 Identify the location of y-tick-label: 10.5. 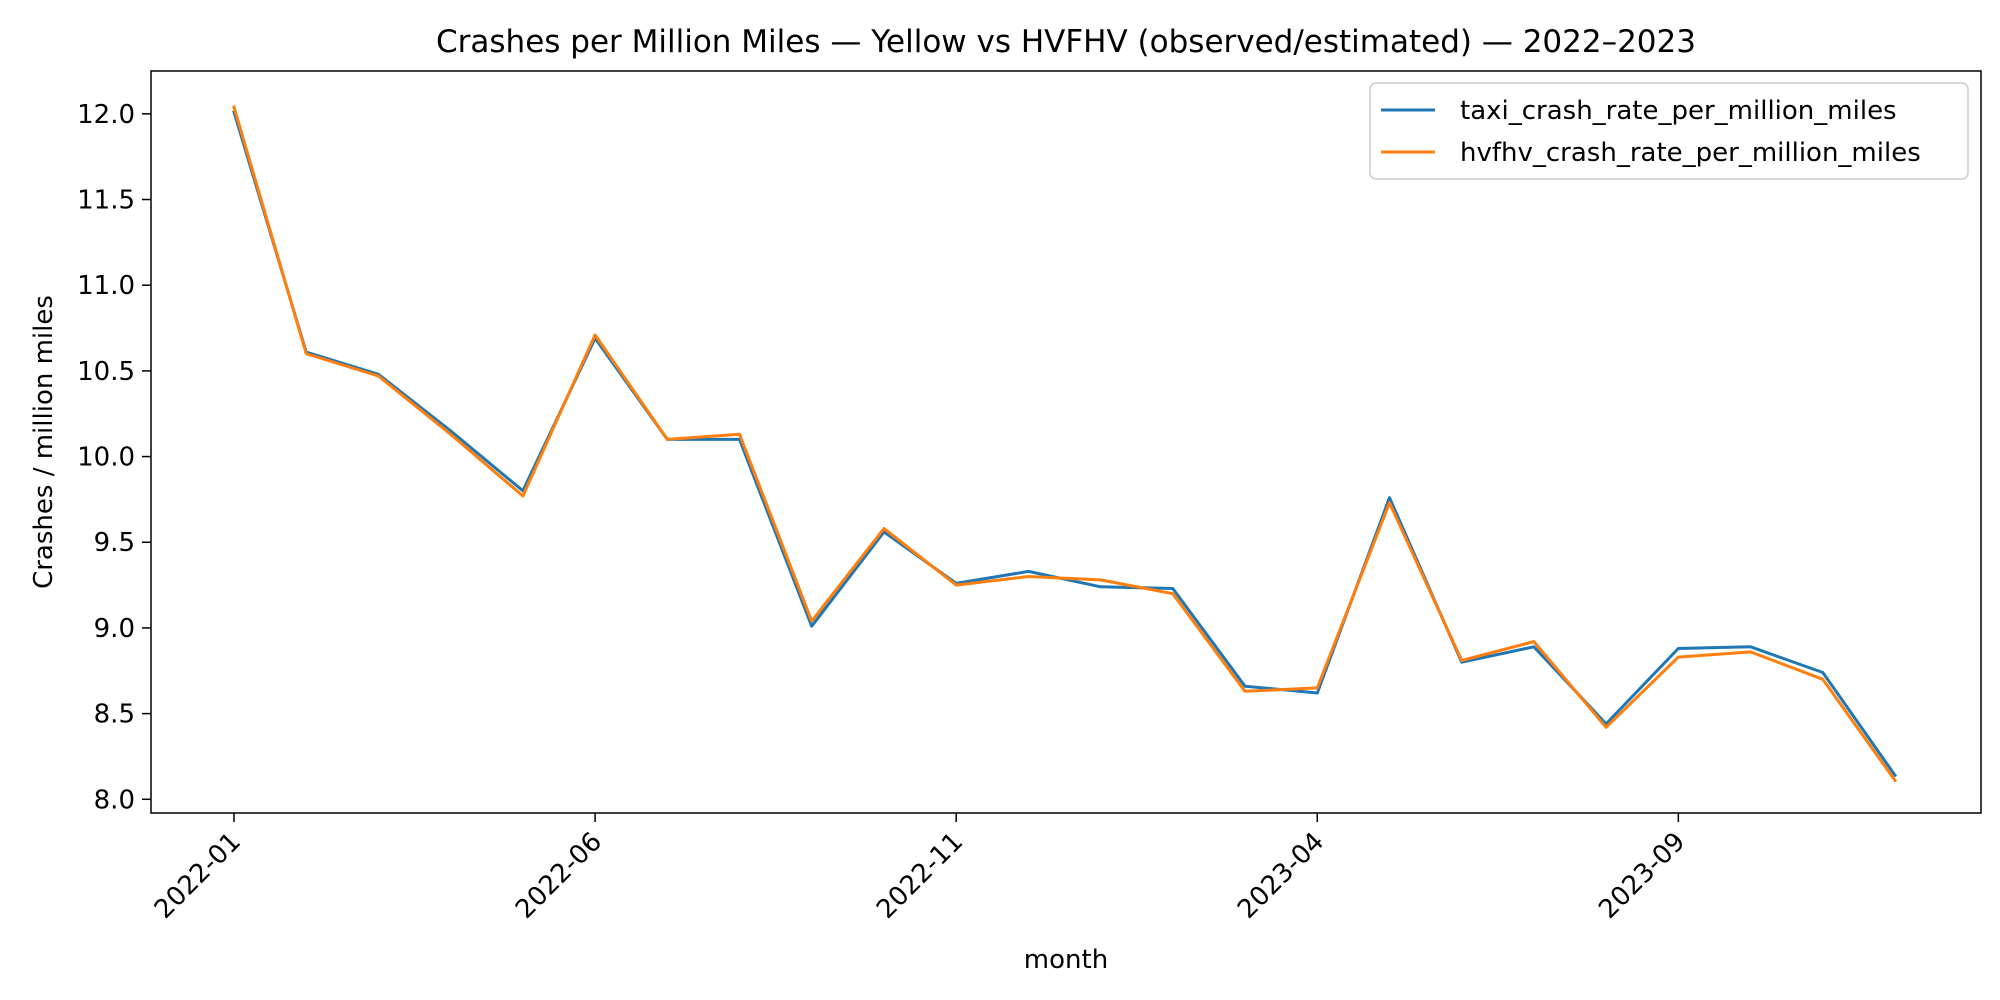
(106, 372).